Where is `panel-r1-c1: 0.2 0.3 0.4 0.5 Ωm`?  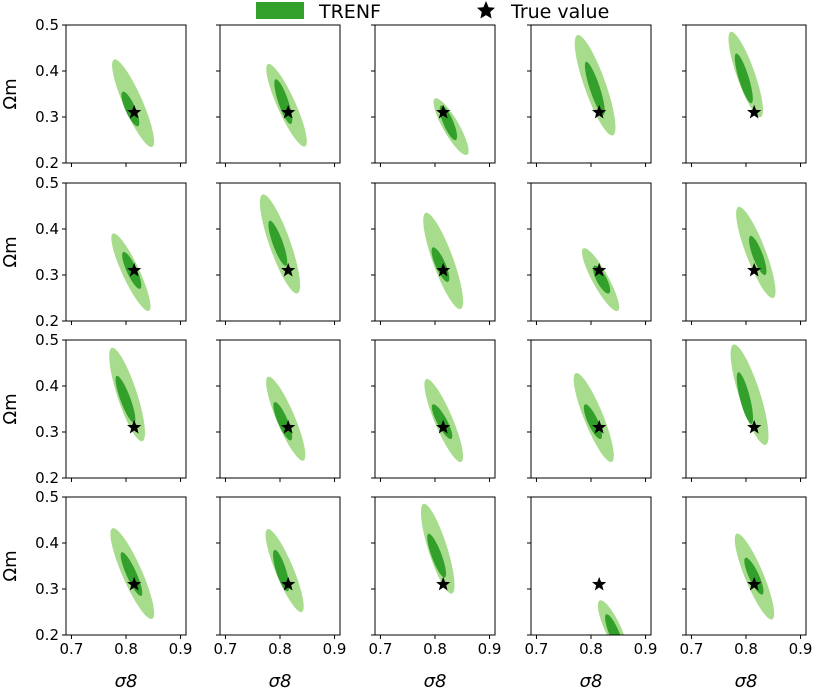 panel-r1-c1: 0.2 0.3 0.4 0.5 Ωm is located at coordinates (93, 94).